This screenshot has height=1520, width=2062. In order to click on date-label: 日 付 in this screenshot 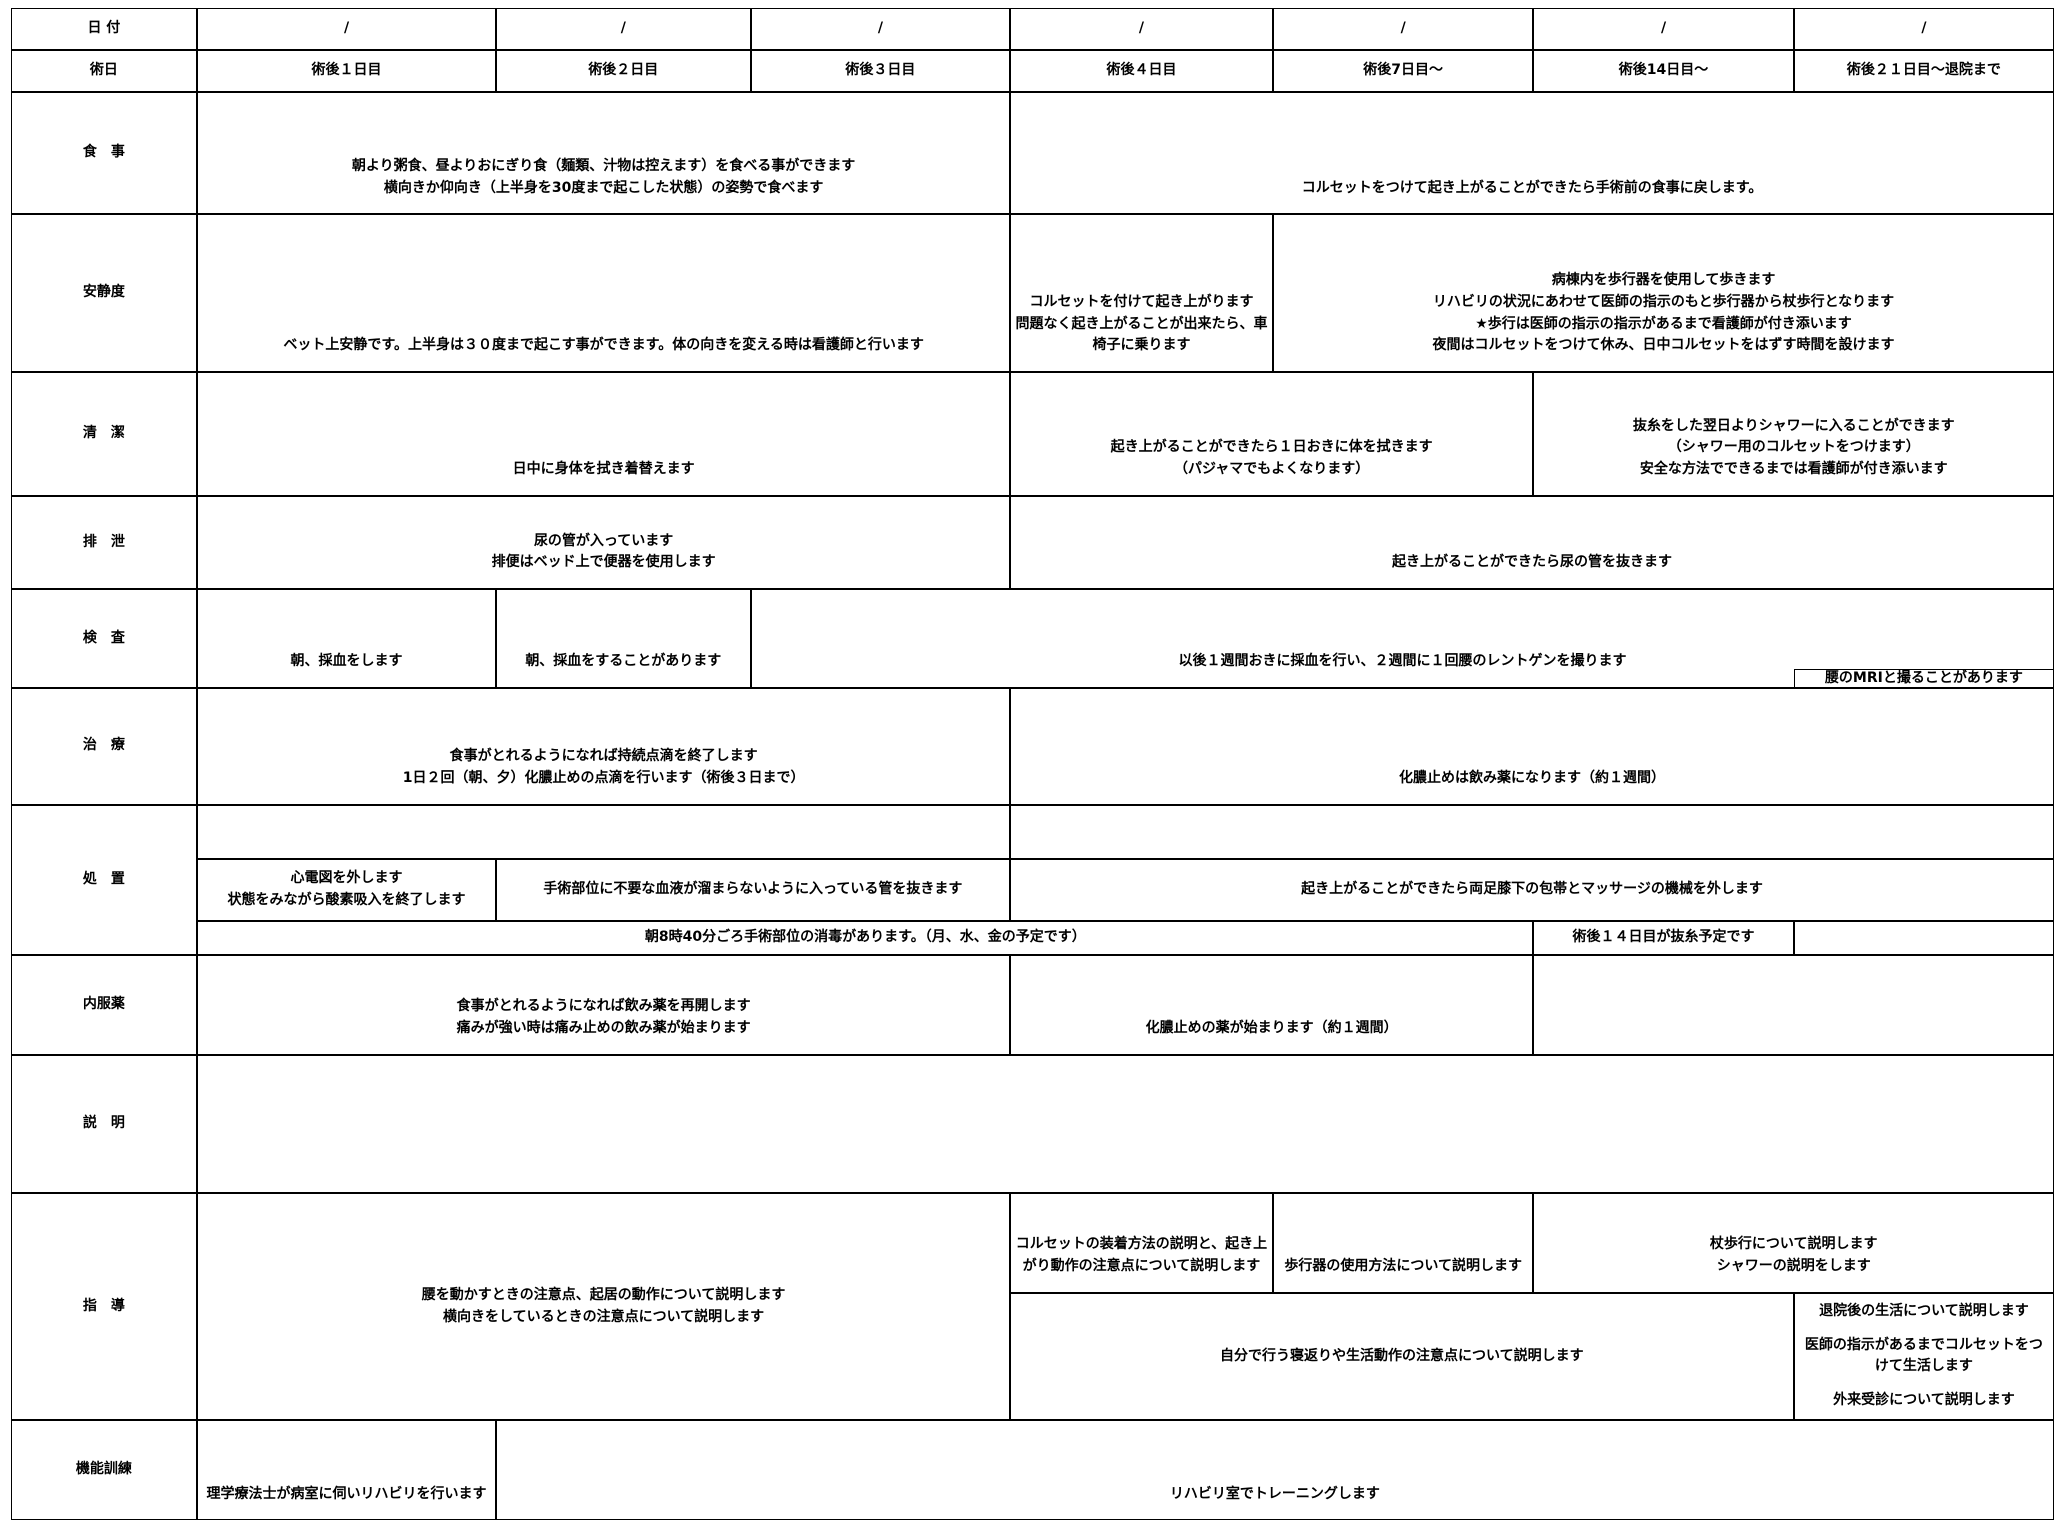, I will do `click(104, 28)`.